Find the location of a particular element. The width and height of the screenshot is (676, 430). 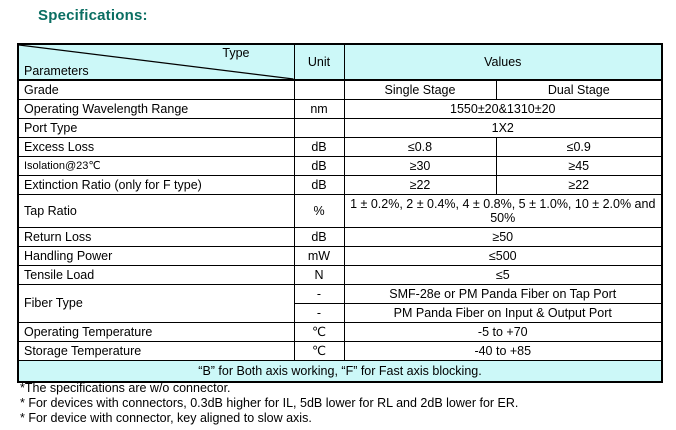

param-cell: Operating Temperature is located at coordinates (156, 332).